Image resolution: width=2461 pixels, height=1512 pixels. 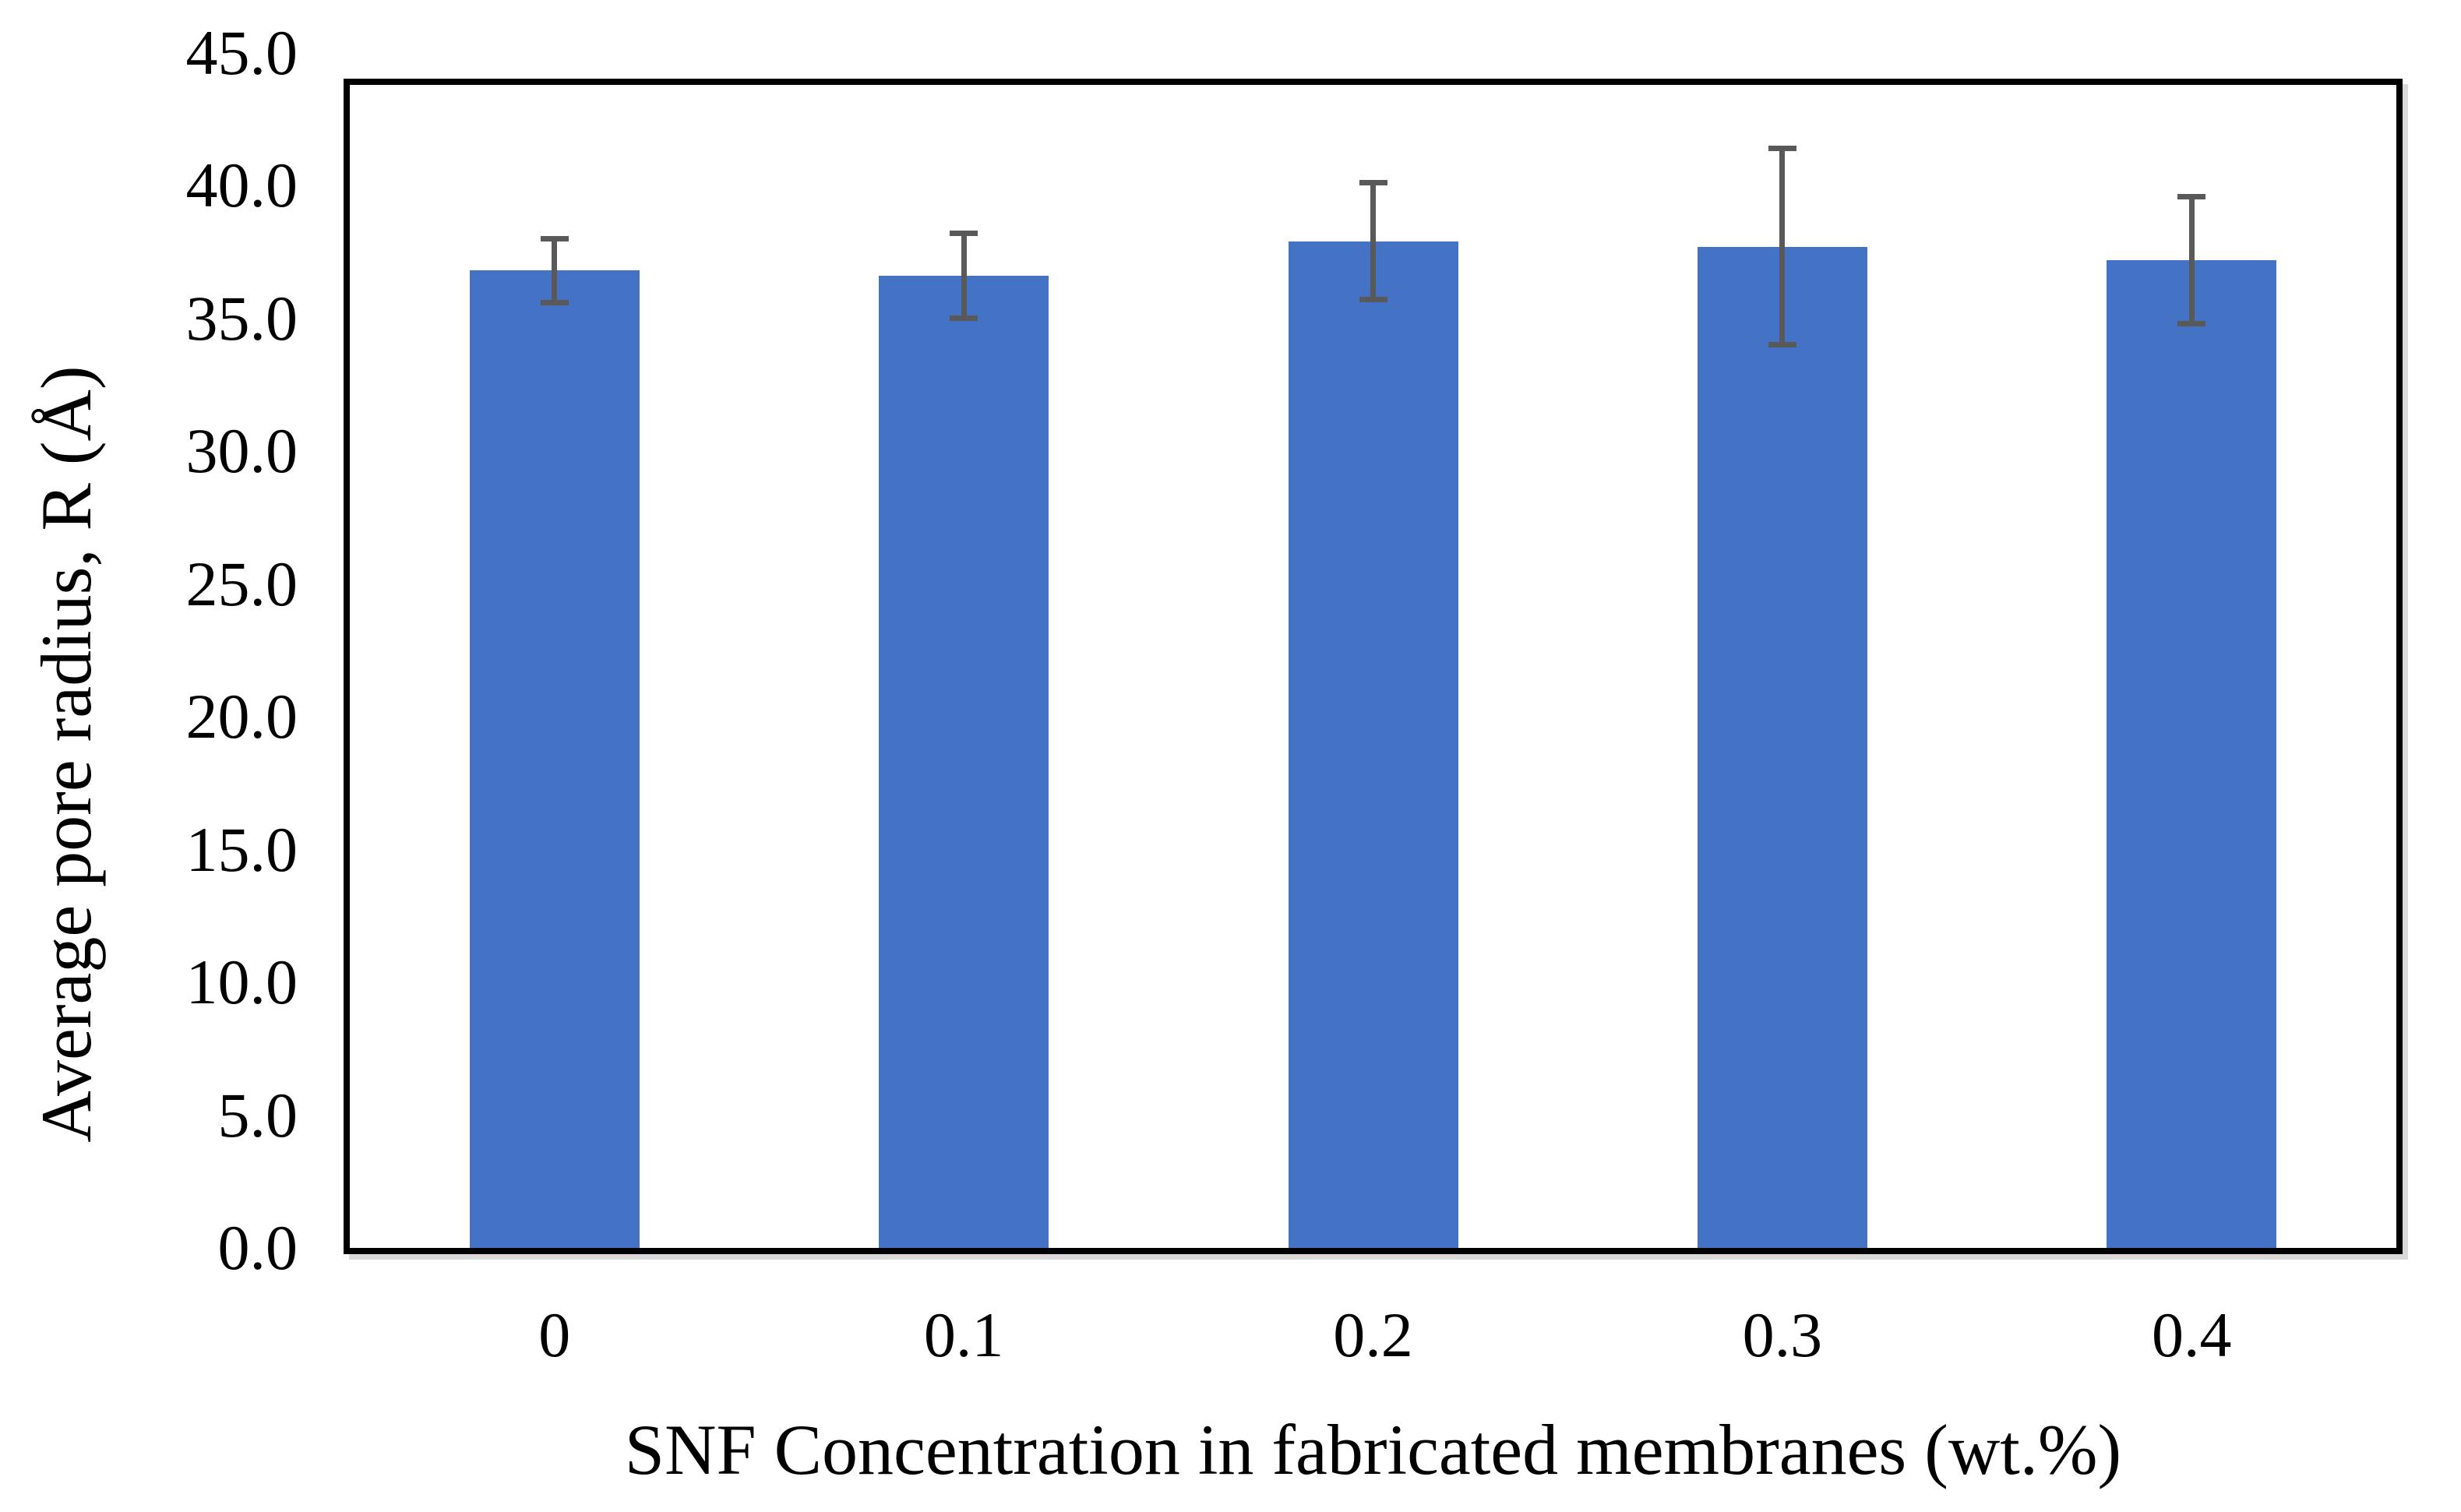 I want to click on x-tick-label: 0.1, so click(x=963, y=1334).